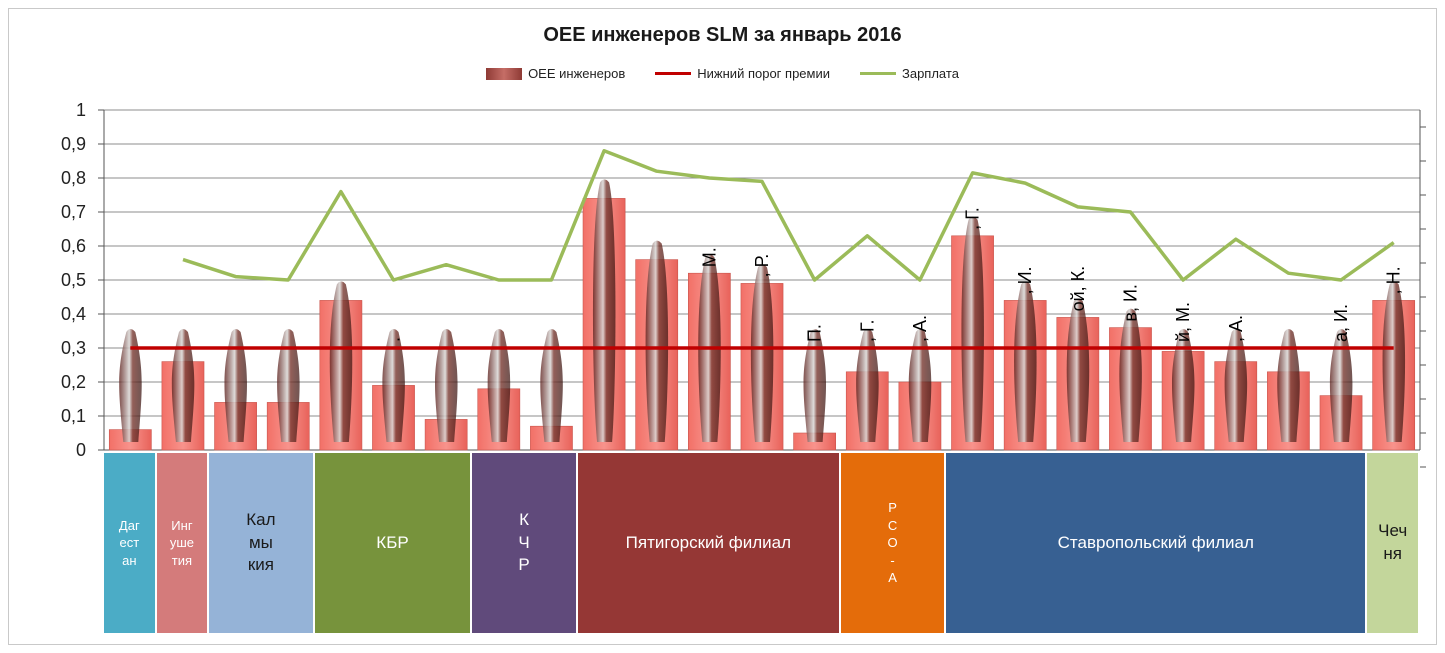 Image resolution: width=1445 pixels, height=653 pixels. I want to click on region-label-text: Ставропольский филиал, so click(1155, 542).